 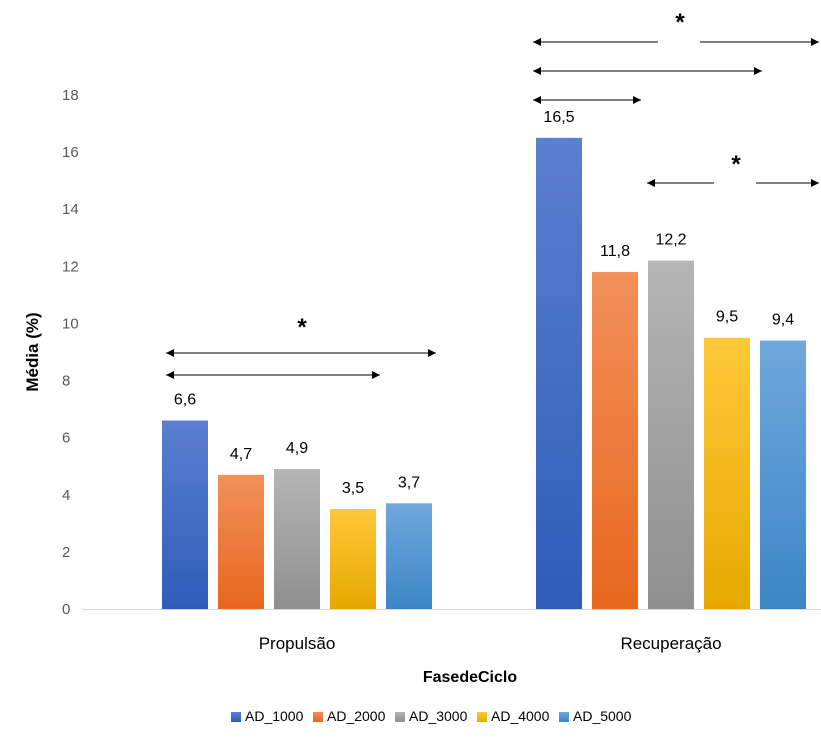 I want to click on x-category-label: Recuperação, so click(x=670, y=643).